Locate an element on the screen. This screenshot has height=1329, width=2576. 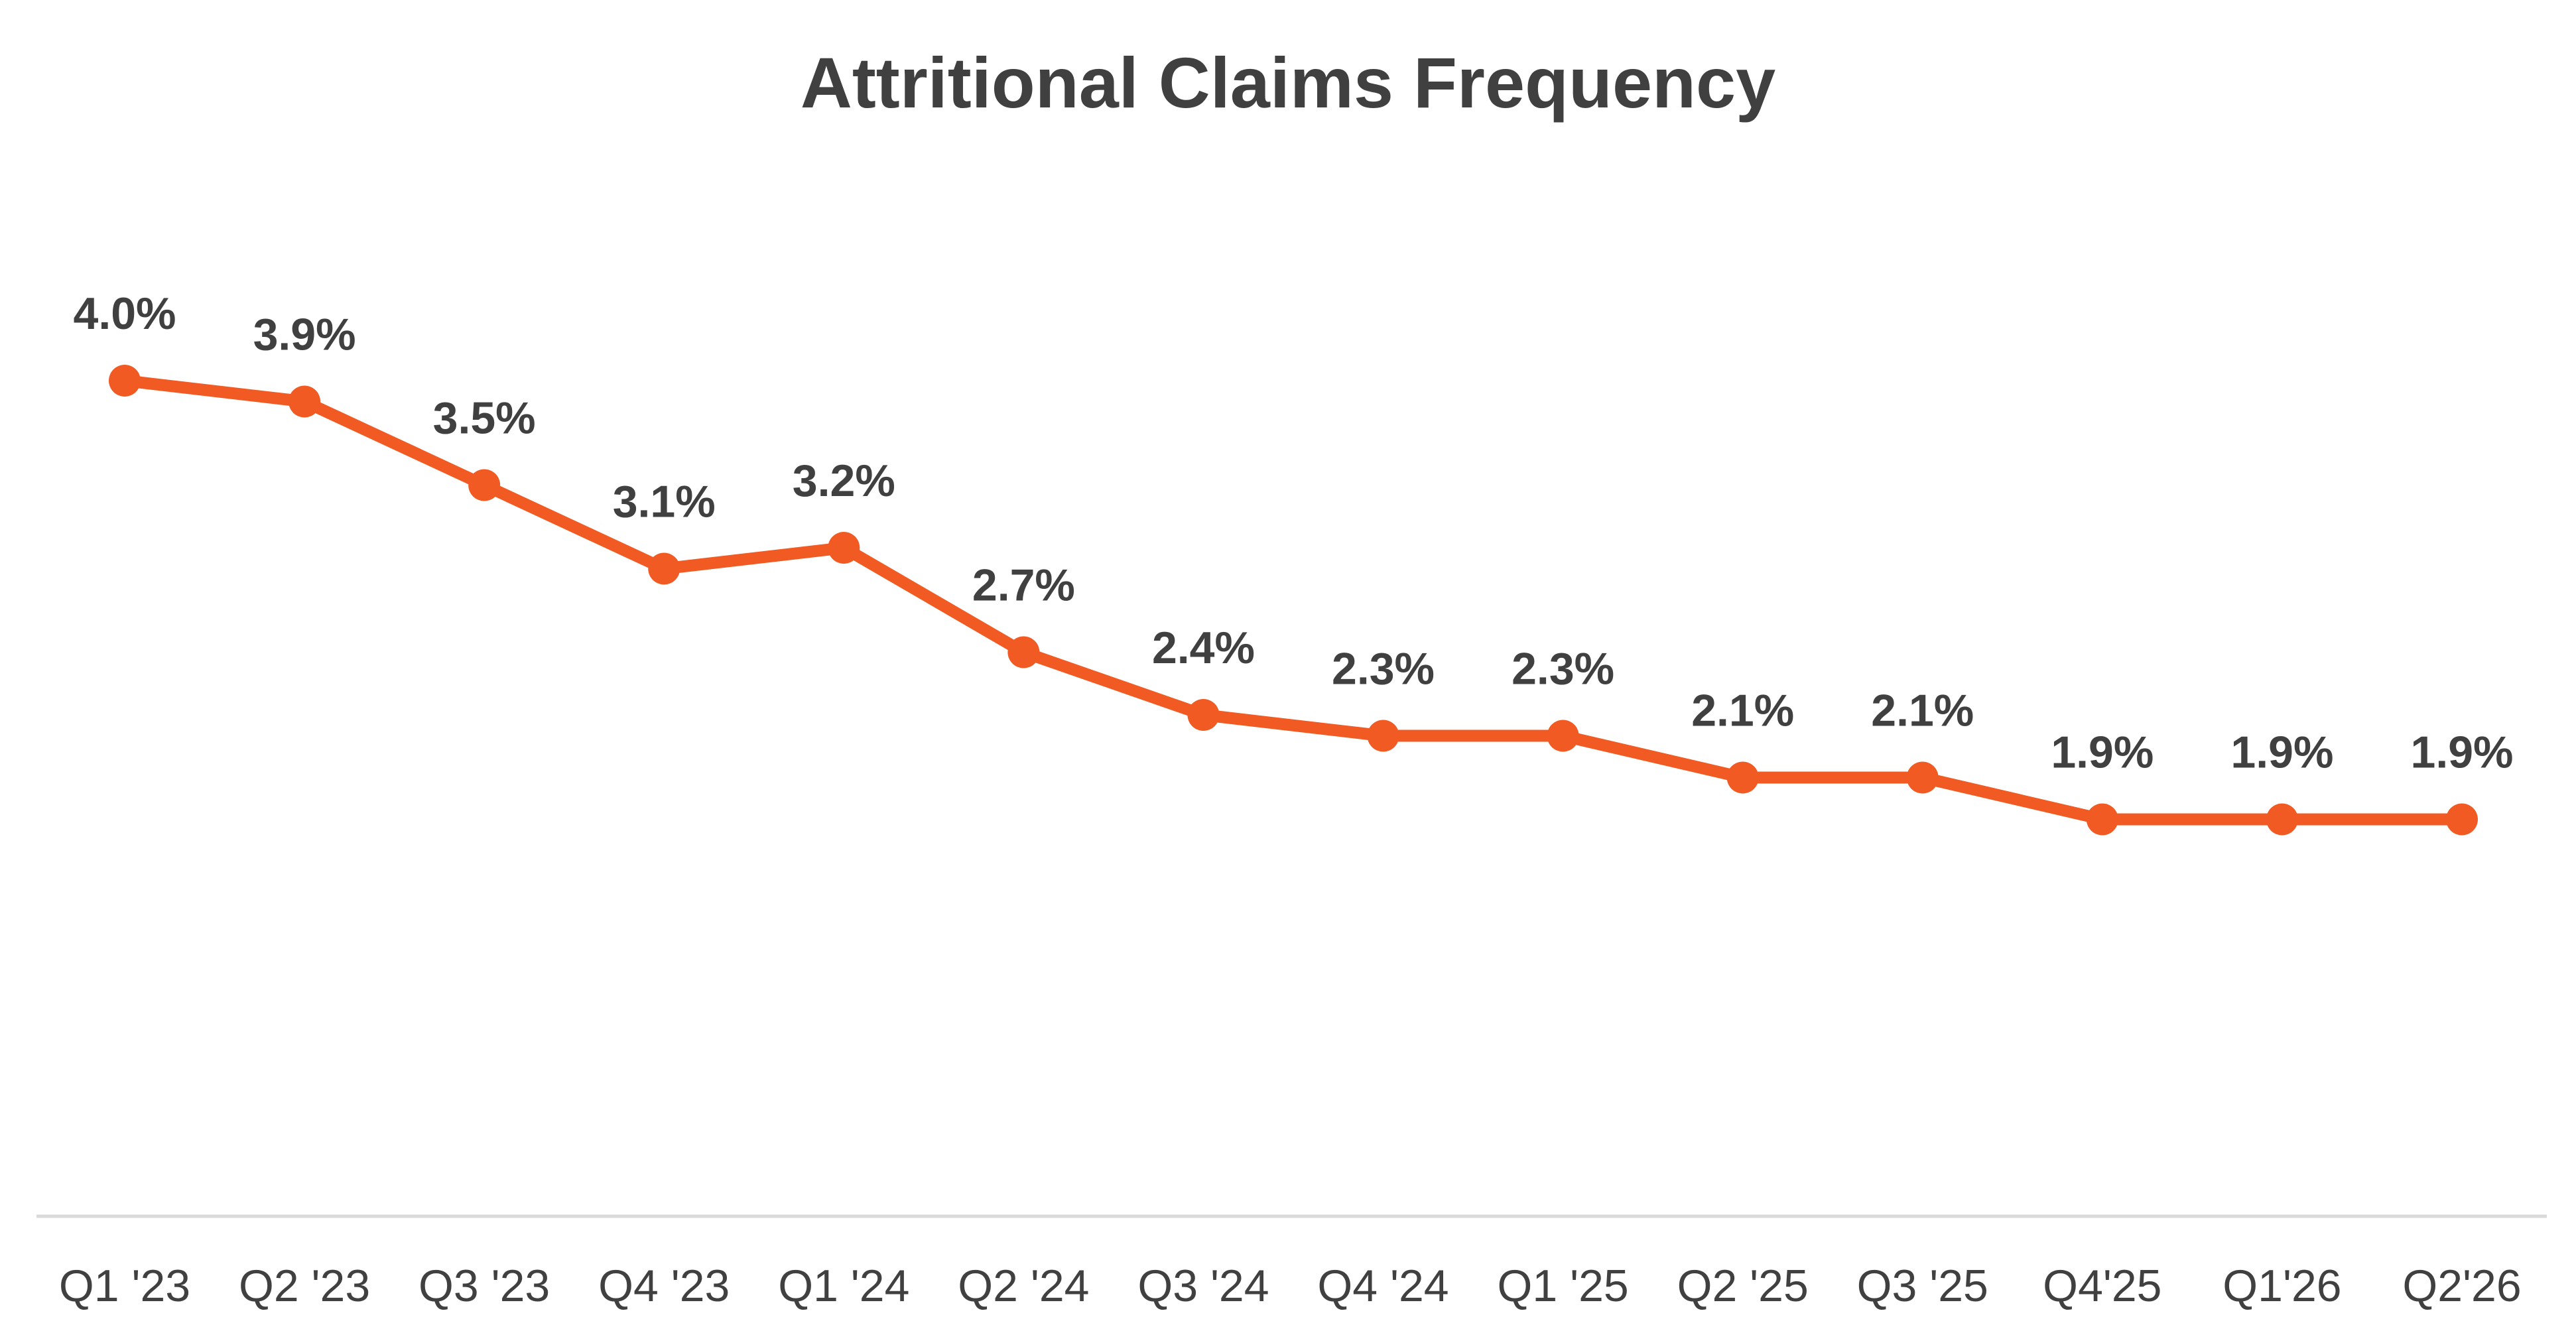
x-tick-label: Q1'26 is located at coordinates (2282, 1286).